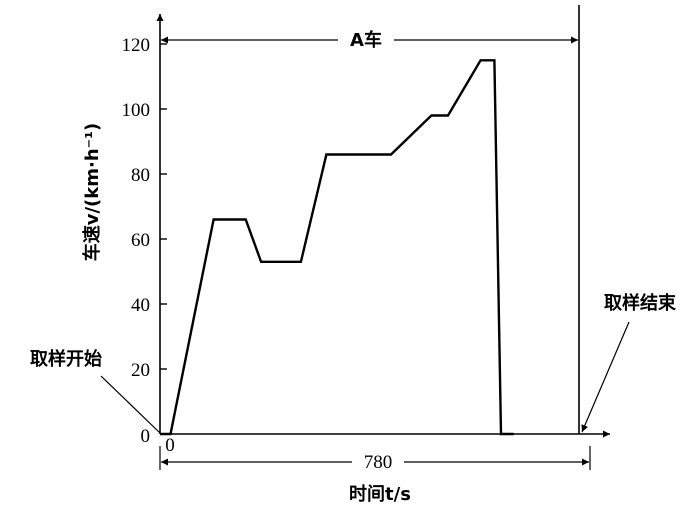  What do you see at coordinates (140, 240) in the screenshot?
I see `y-tick-label: 60` at bounding box center [140, 240].